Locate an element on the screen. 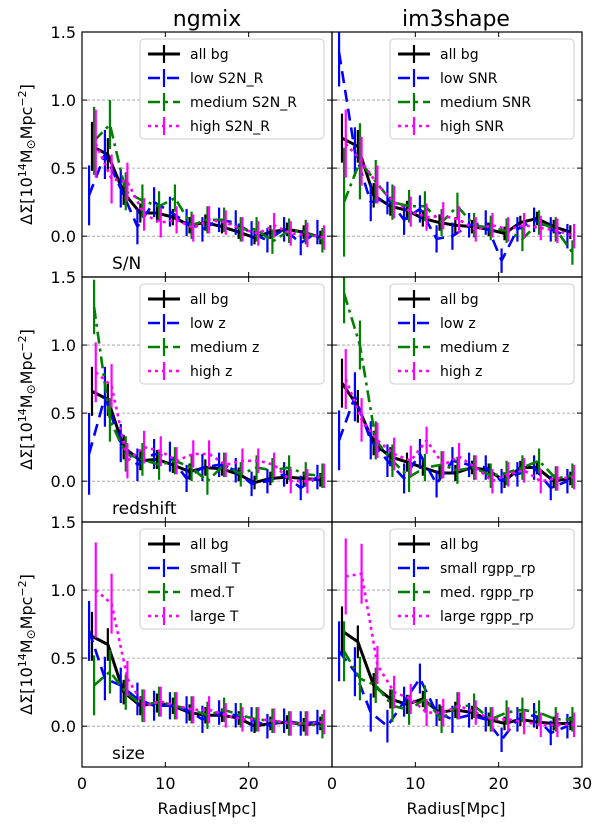  row-label: size is located at coordinates (128, 754).